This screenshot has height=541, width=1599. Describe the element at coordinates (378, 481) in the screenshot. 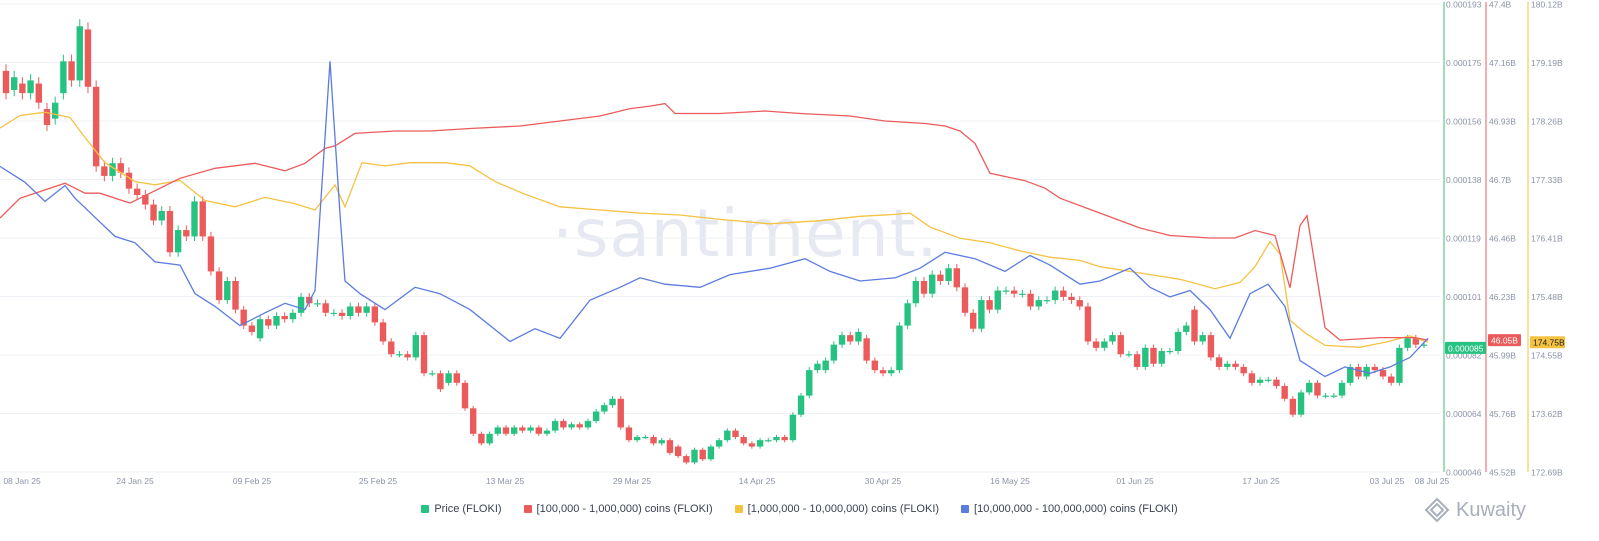

I see `x-tick-label: 25 Feb 25` at that location.